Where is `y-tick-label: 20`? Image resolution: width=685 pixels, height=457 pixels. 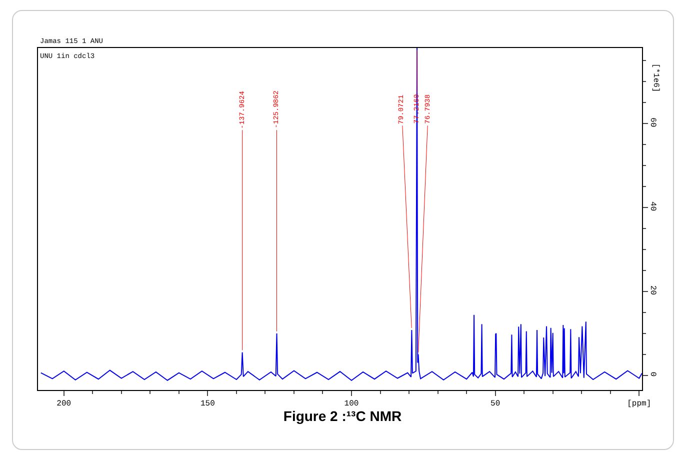 y-tick-label: 20 is located at coordinates (653, 290).